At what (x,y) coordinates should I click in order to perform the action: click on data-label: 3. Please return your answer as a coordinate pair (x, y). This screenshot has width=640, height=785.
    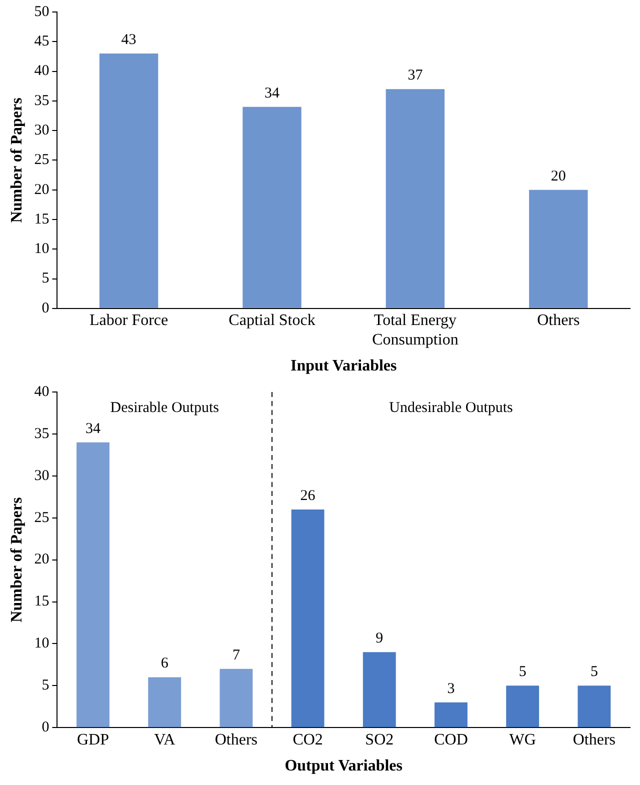
    Looking at the image, I should click on (451, 688).